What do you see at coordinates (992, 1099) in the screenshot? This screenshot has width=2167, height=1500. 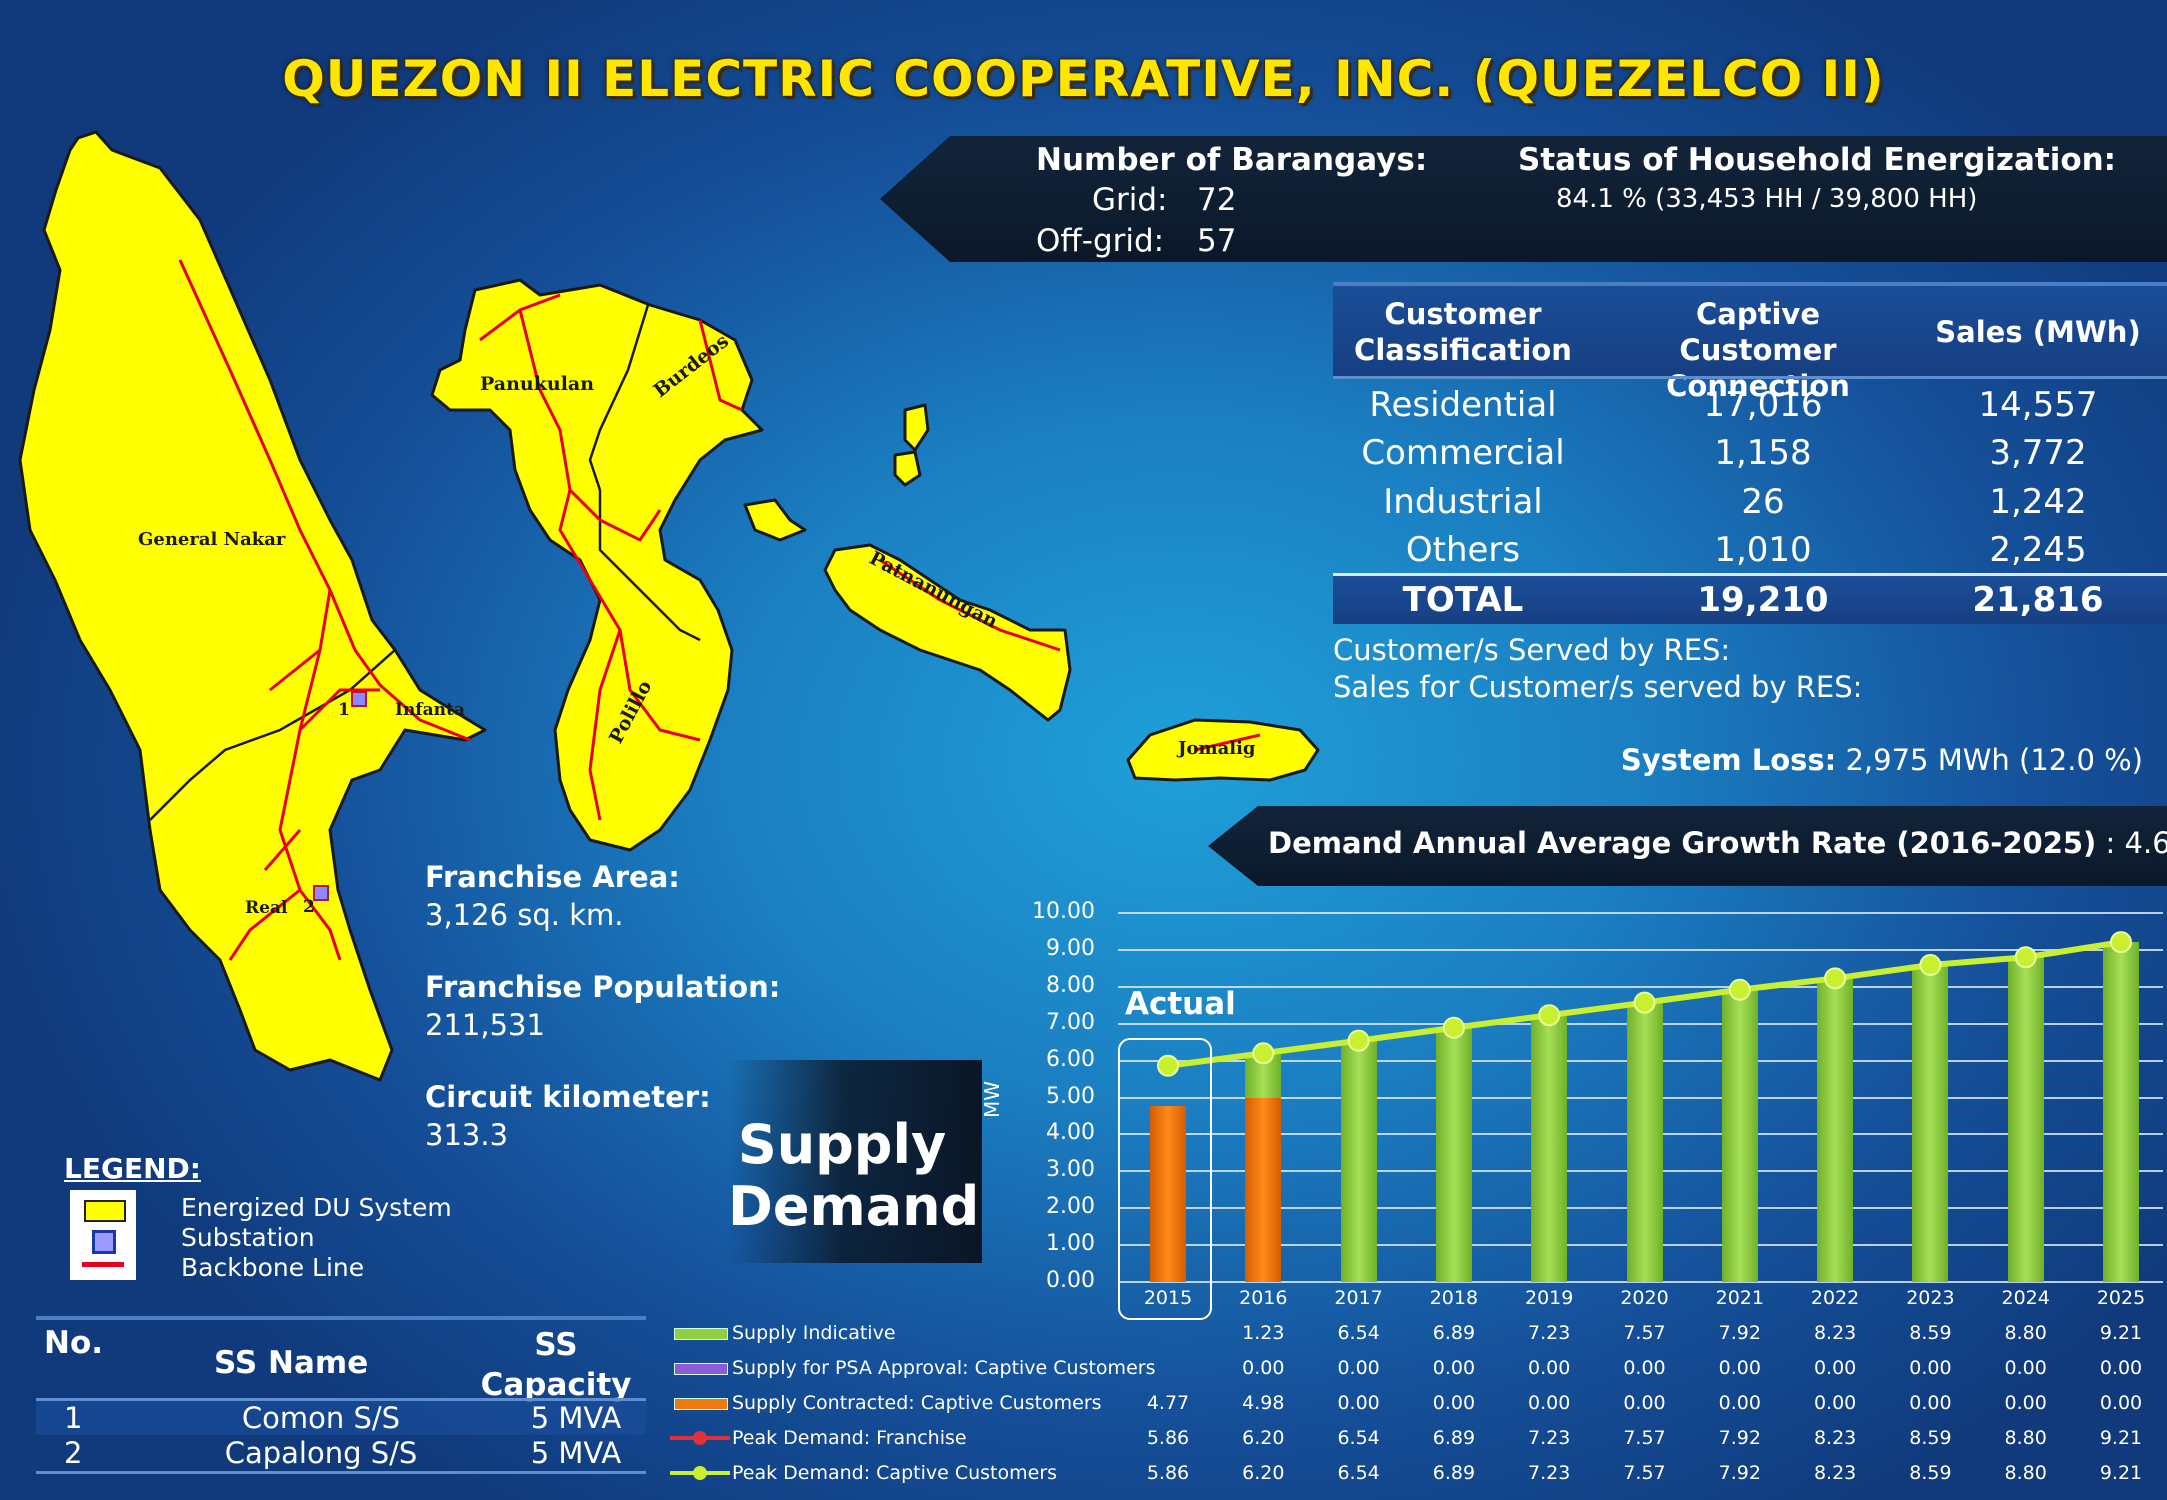 I see `y-axis-label: MW` at bounding box center [992, 1099].